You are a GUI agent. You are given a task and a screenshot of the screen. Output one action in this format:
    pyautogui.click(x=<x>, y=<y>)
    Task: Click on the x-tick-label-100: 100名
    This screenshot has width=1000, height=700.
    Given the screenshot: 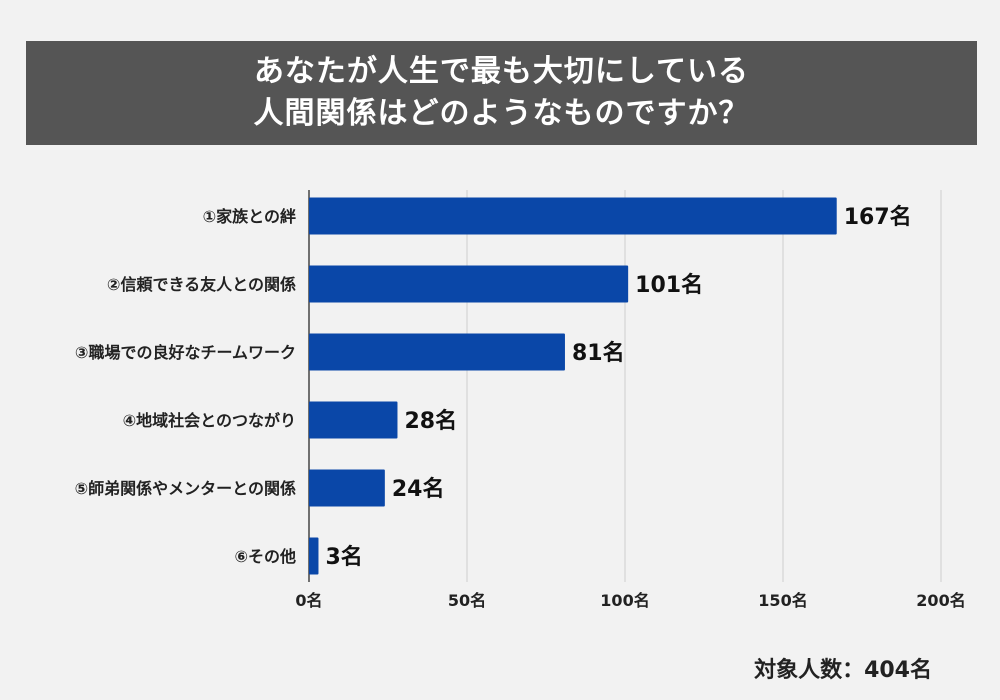 What is the action you would take?
    pyautogui.click(x=624, y=600)
    